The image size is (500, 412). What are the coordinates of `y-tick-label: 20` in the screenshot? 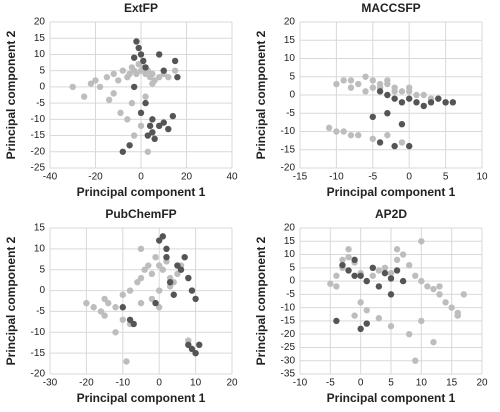 It's located at (40, 22).